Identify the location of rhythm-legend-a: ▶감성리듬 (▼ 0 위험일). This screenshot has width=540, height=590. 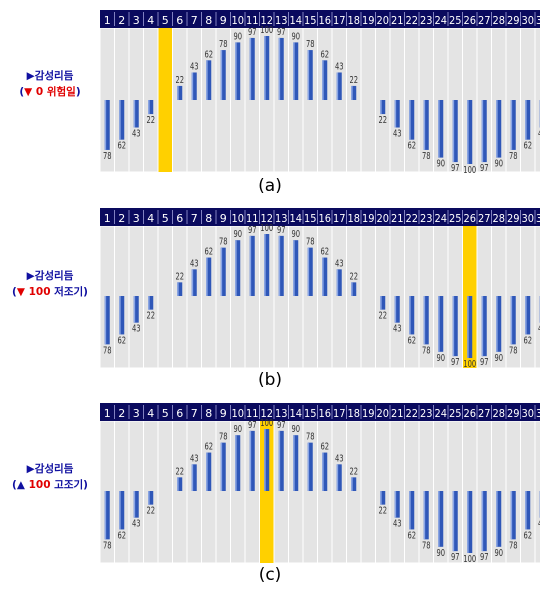
(50, 84).